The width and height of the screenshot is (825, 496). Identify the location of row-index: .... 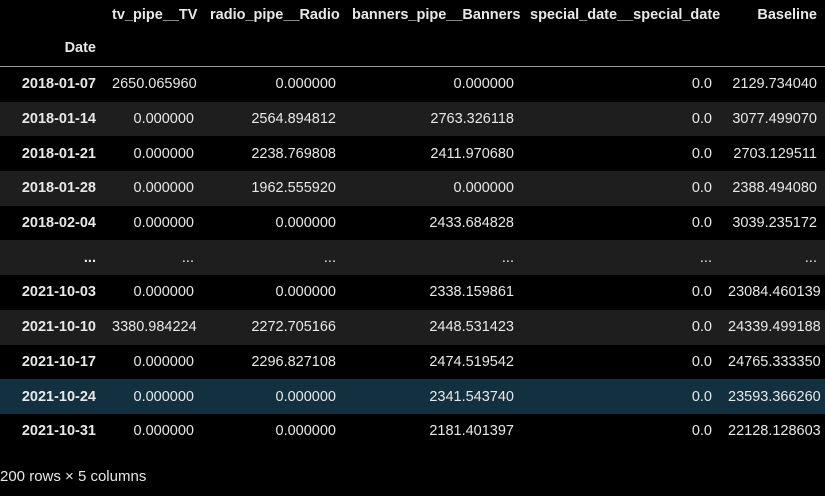
(89, 257).